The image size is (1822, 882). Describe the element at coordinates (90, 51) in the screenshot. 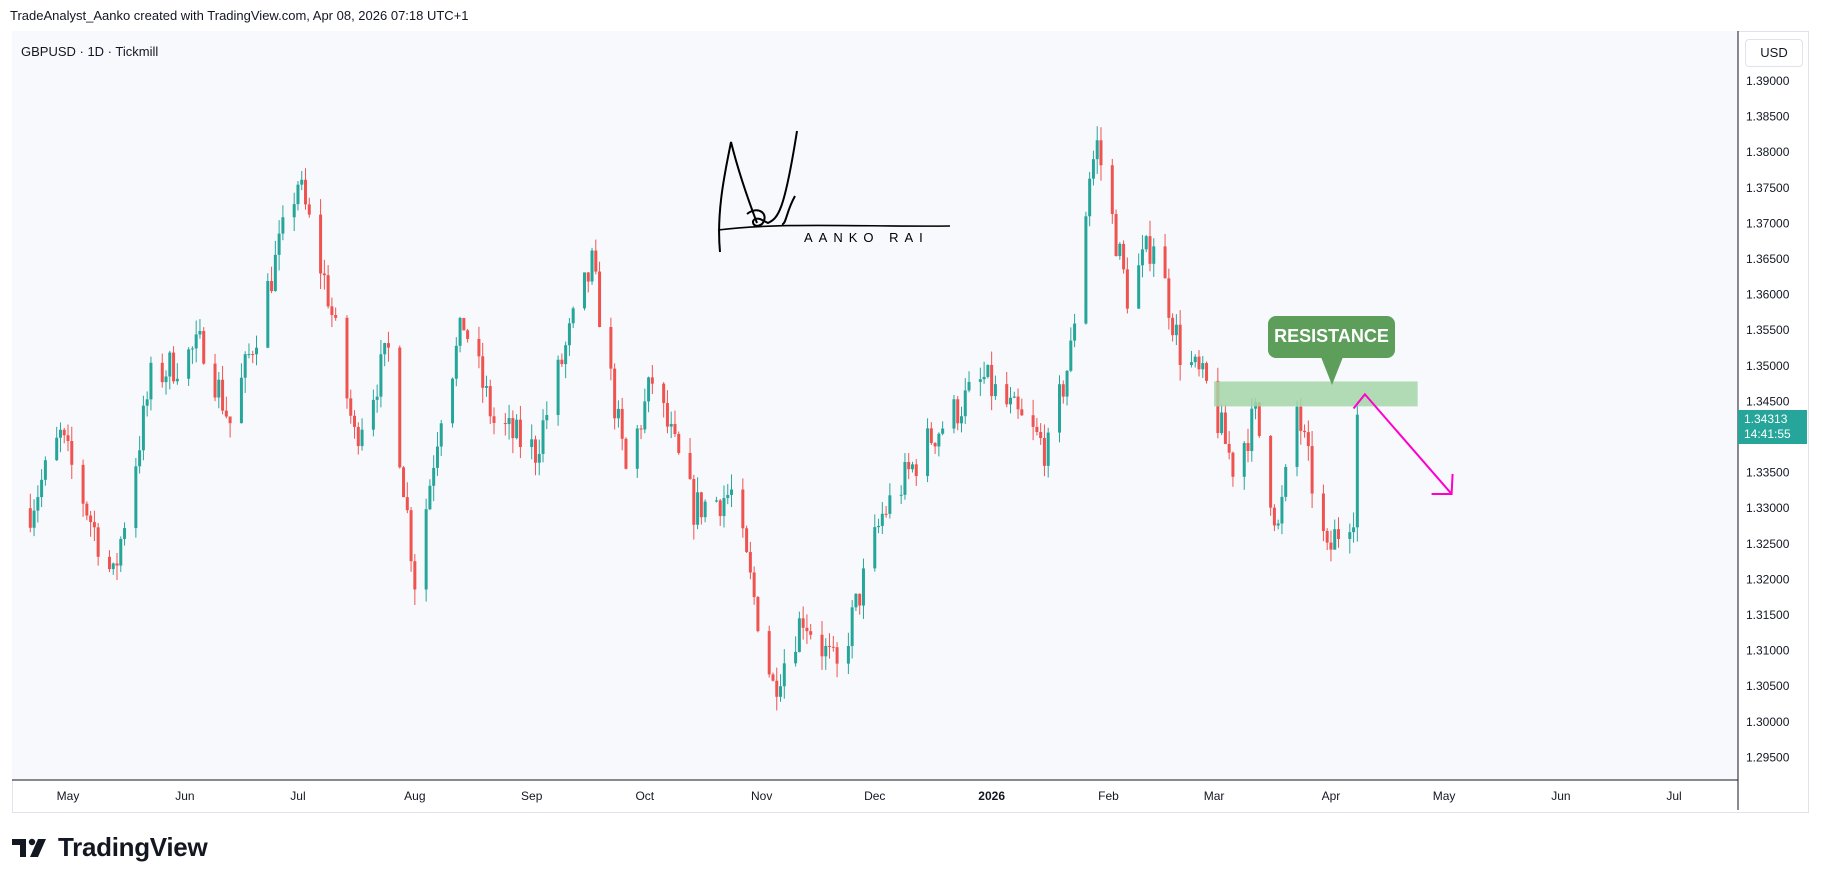

I see `symbol-legend: GBPUSD · 1D · Tickmill` at that location.